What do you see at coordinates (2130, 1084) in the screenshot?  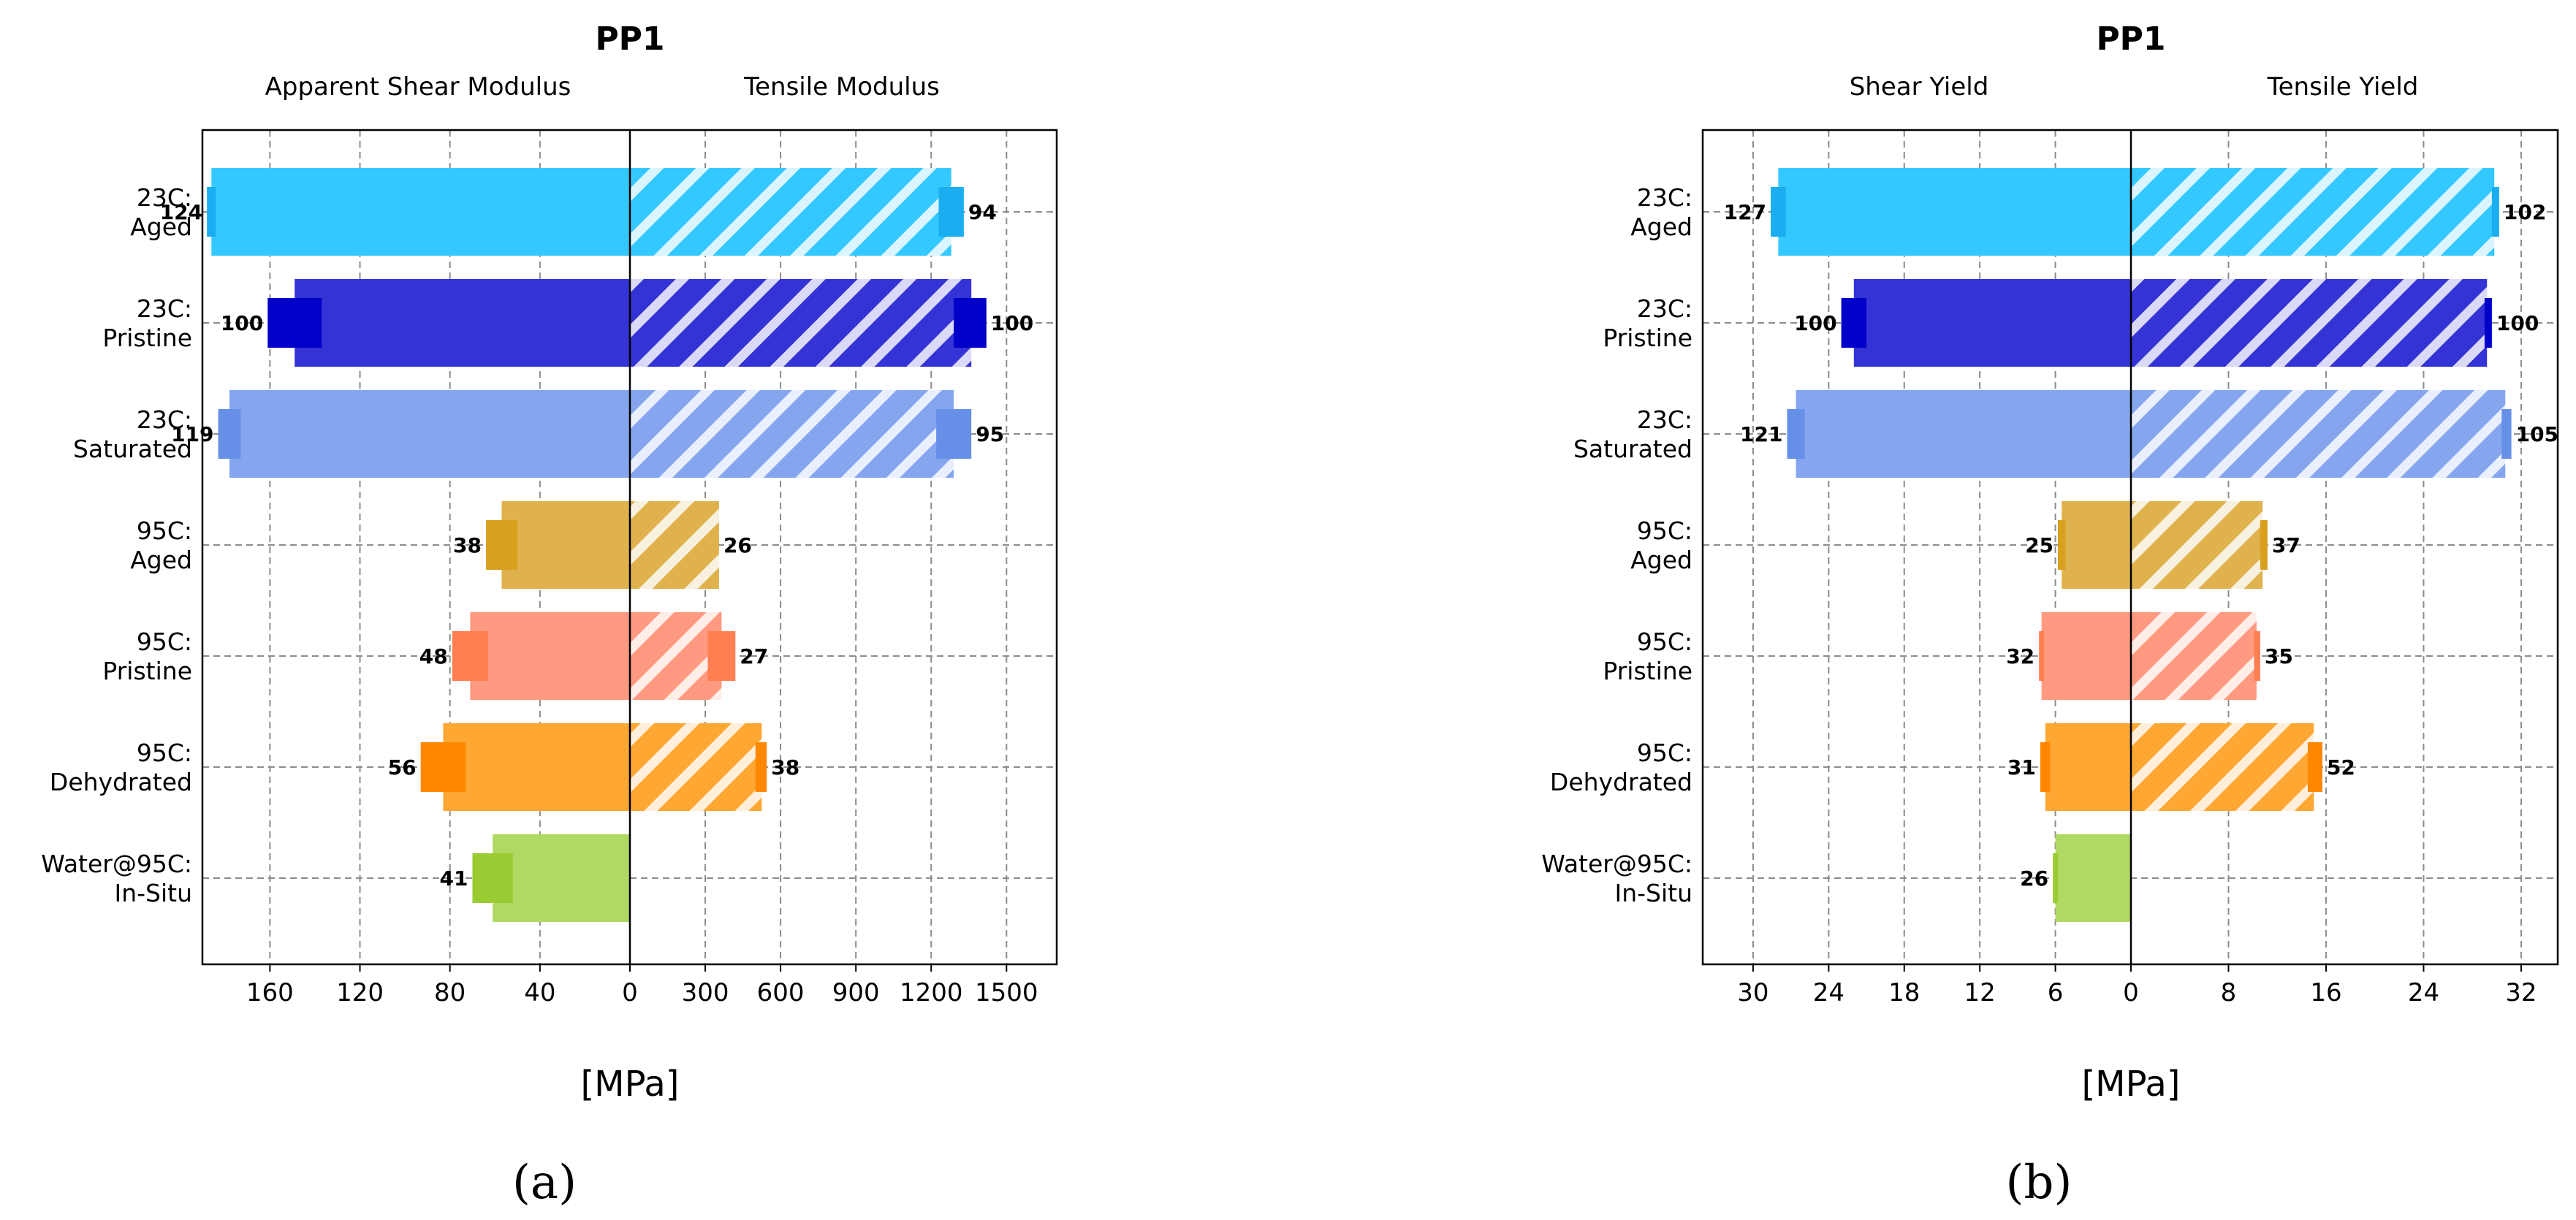 I see `x-axis-label: [MPa]` at bounding box center [2130, 1084].